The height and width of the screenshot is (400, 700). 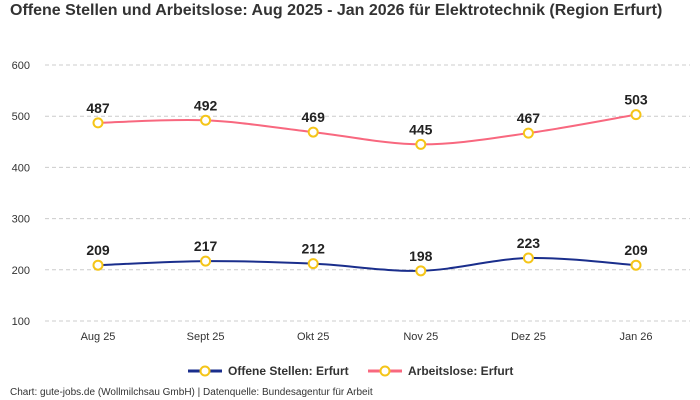 I want to click on y-tick-label: 200, so click(x=21, y=271).